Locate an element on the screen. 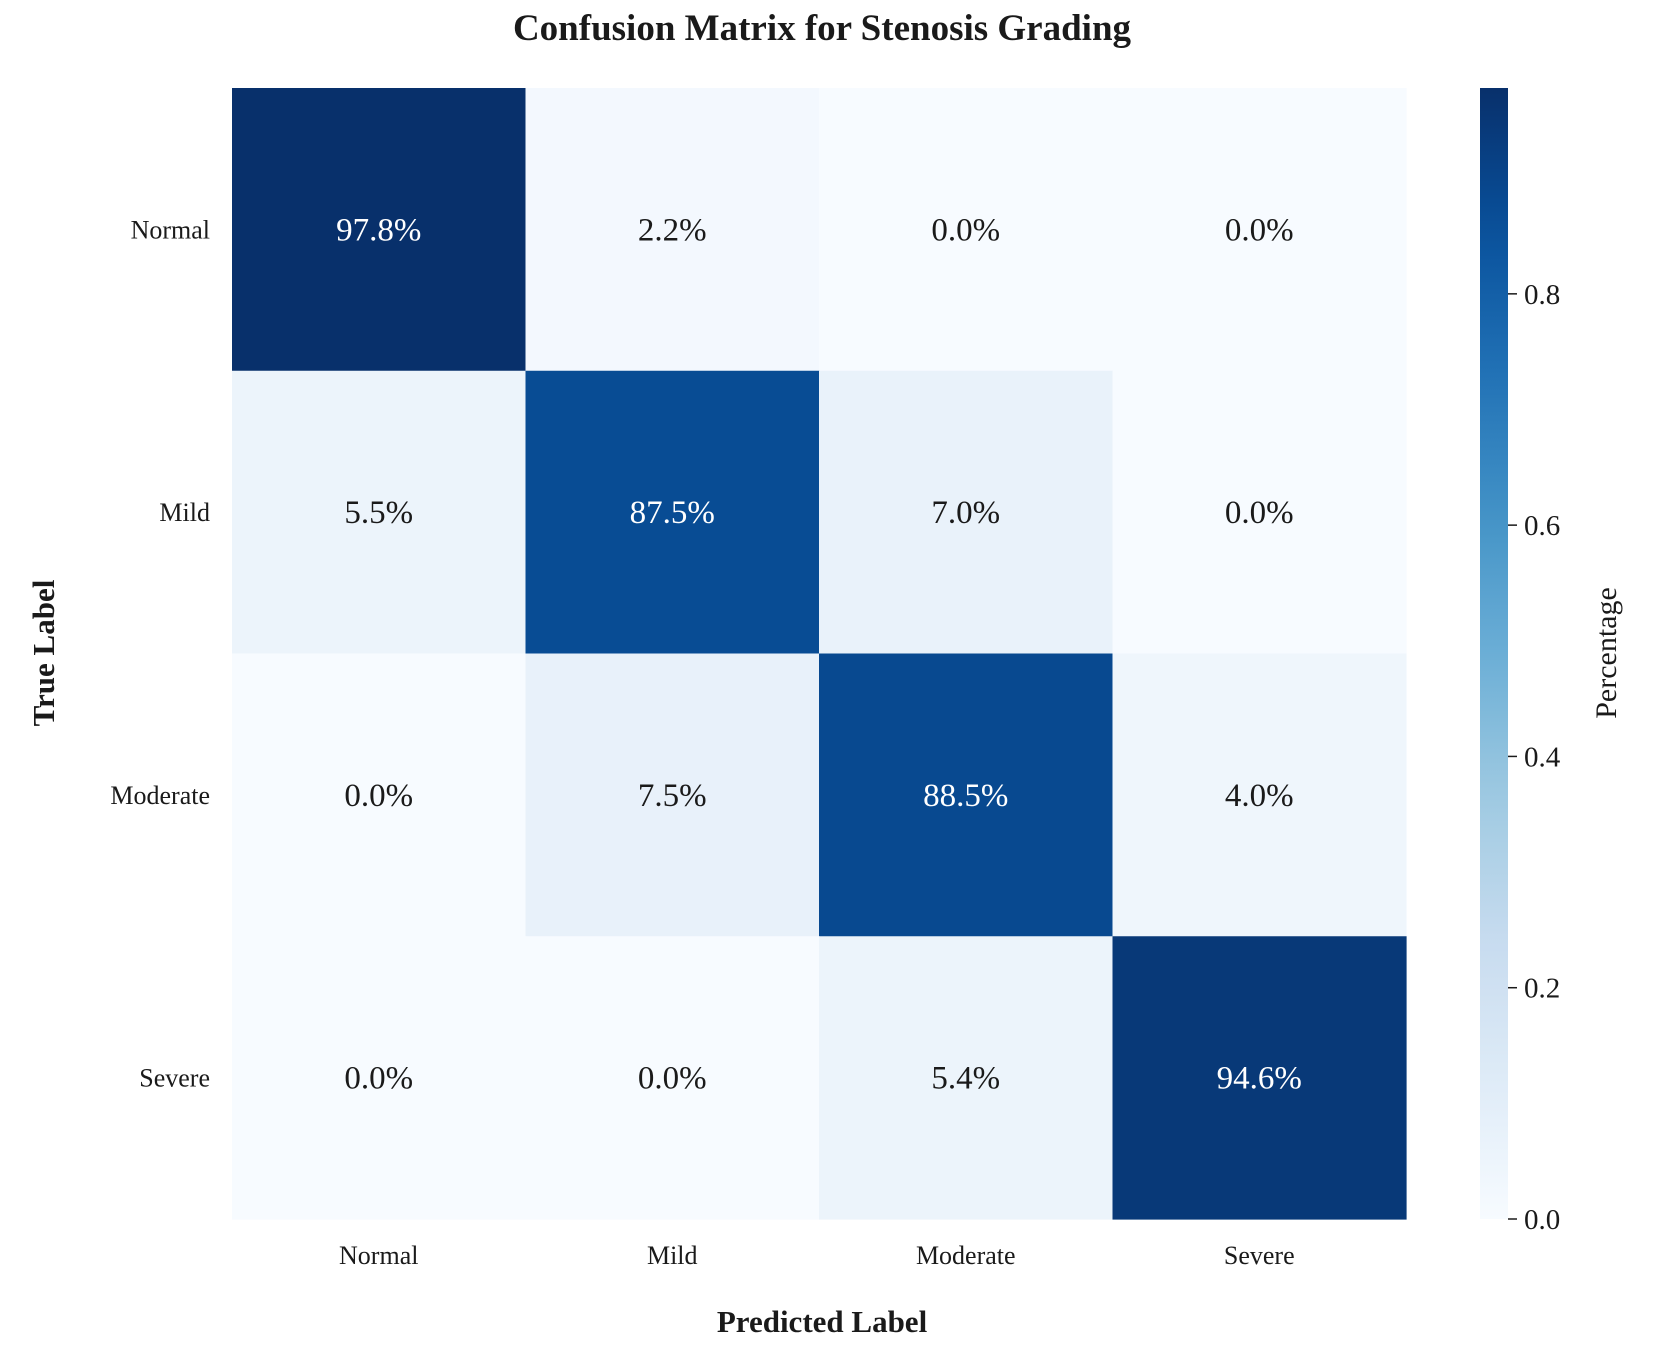 Image resolution: width=1659 pixels, height=1352 pixels. y-tick-label: Normal is located at coordinates (170, 229).